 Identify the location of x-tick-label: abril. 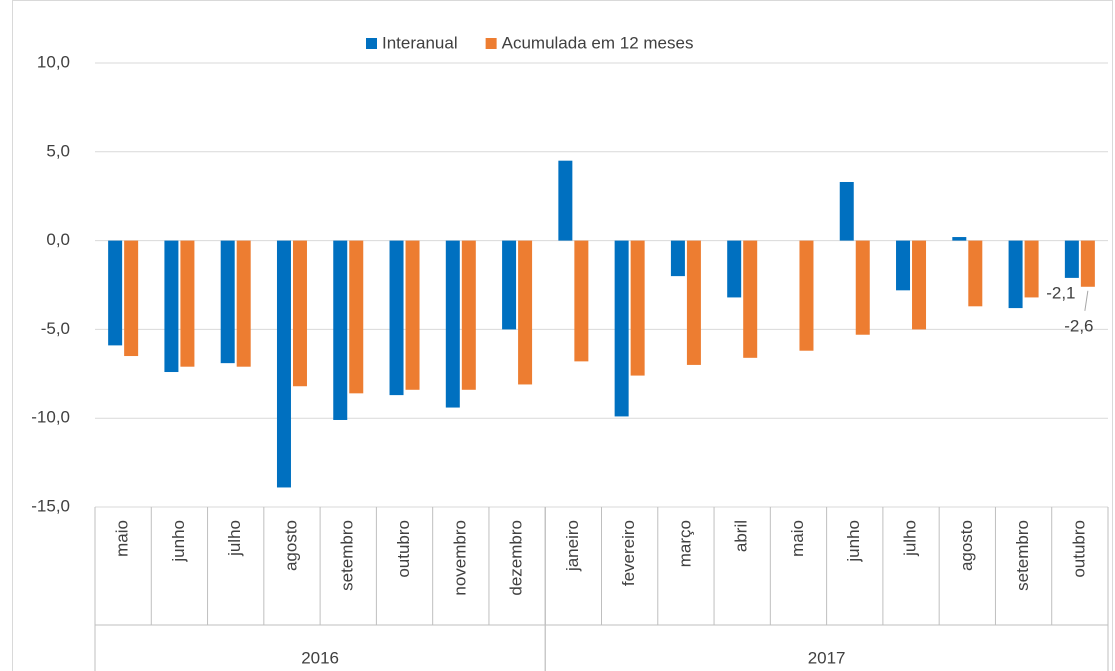
(741, 536).